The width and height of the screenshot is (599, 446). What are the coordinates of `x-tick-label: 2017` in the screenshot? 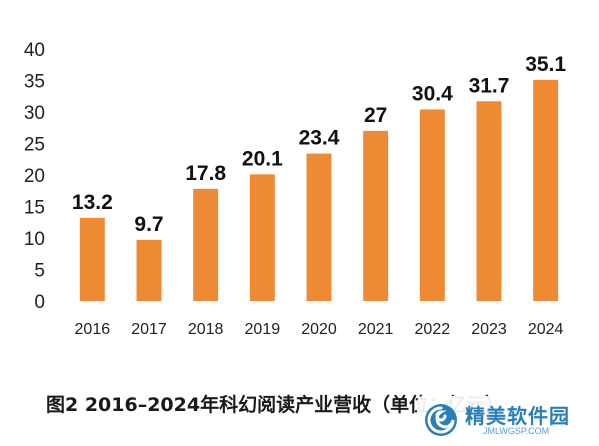 It's located at (149, 329).